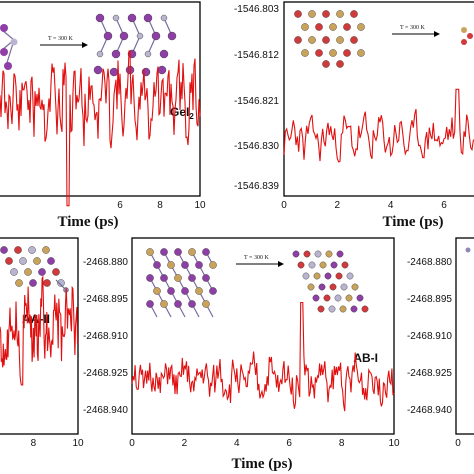 Image resolution: width=474 pixels, height=474 pixels. Describe the element at coordinates (464, 336) in the screenshot. I see `plot-frame` at that location.